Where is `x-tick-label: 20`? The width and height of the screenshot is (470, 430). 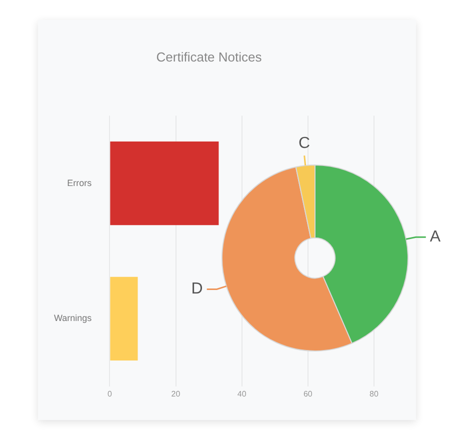
x-tick-label: 20 is located at coordinates (176, 393).